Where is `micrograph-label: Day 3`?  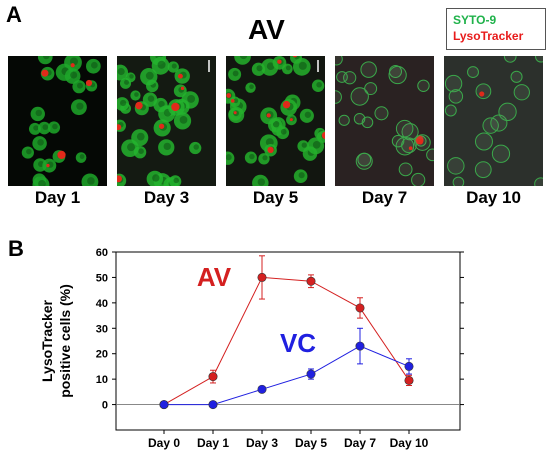
micrograph-label: Day 3 is located at coordinates (166, 197).